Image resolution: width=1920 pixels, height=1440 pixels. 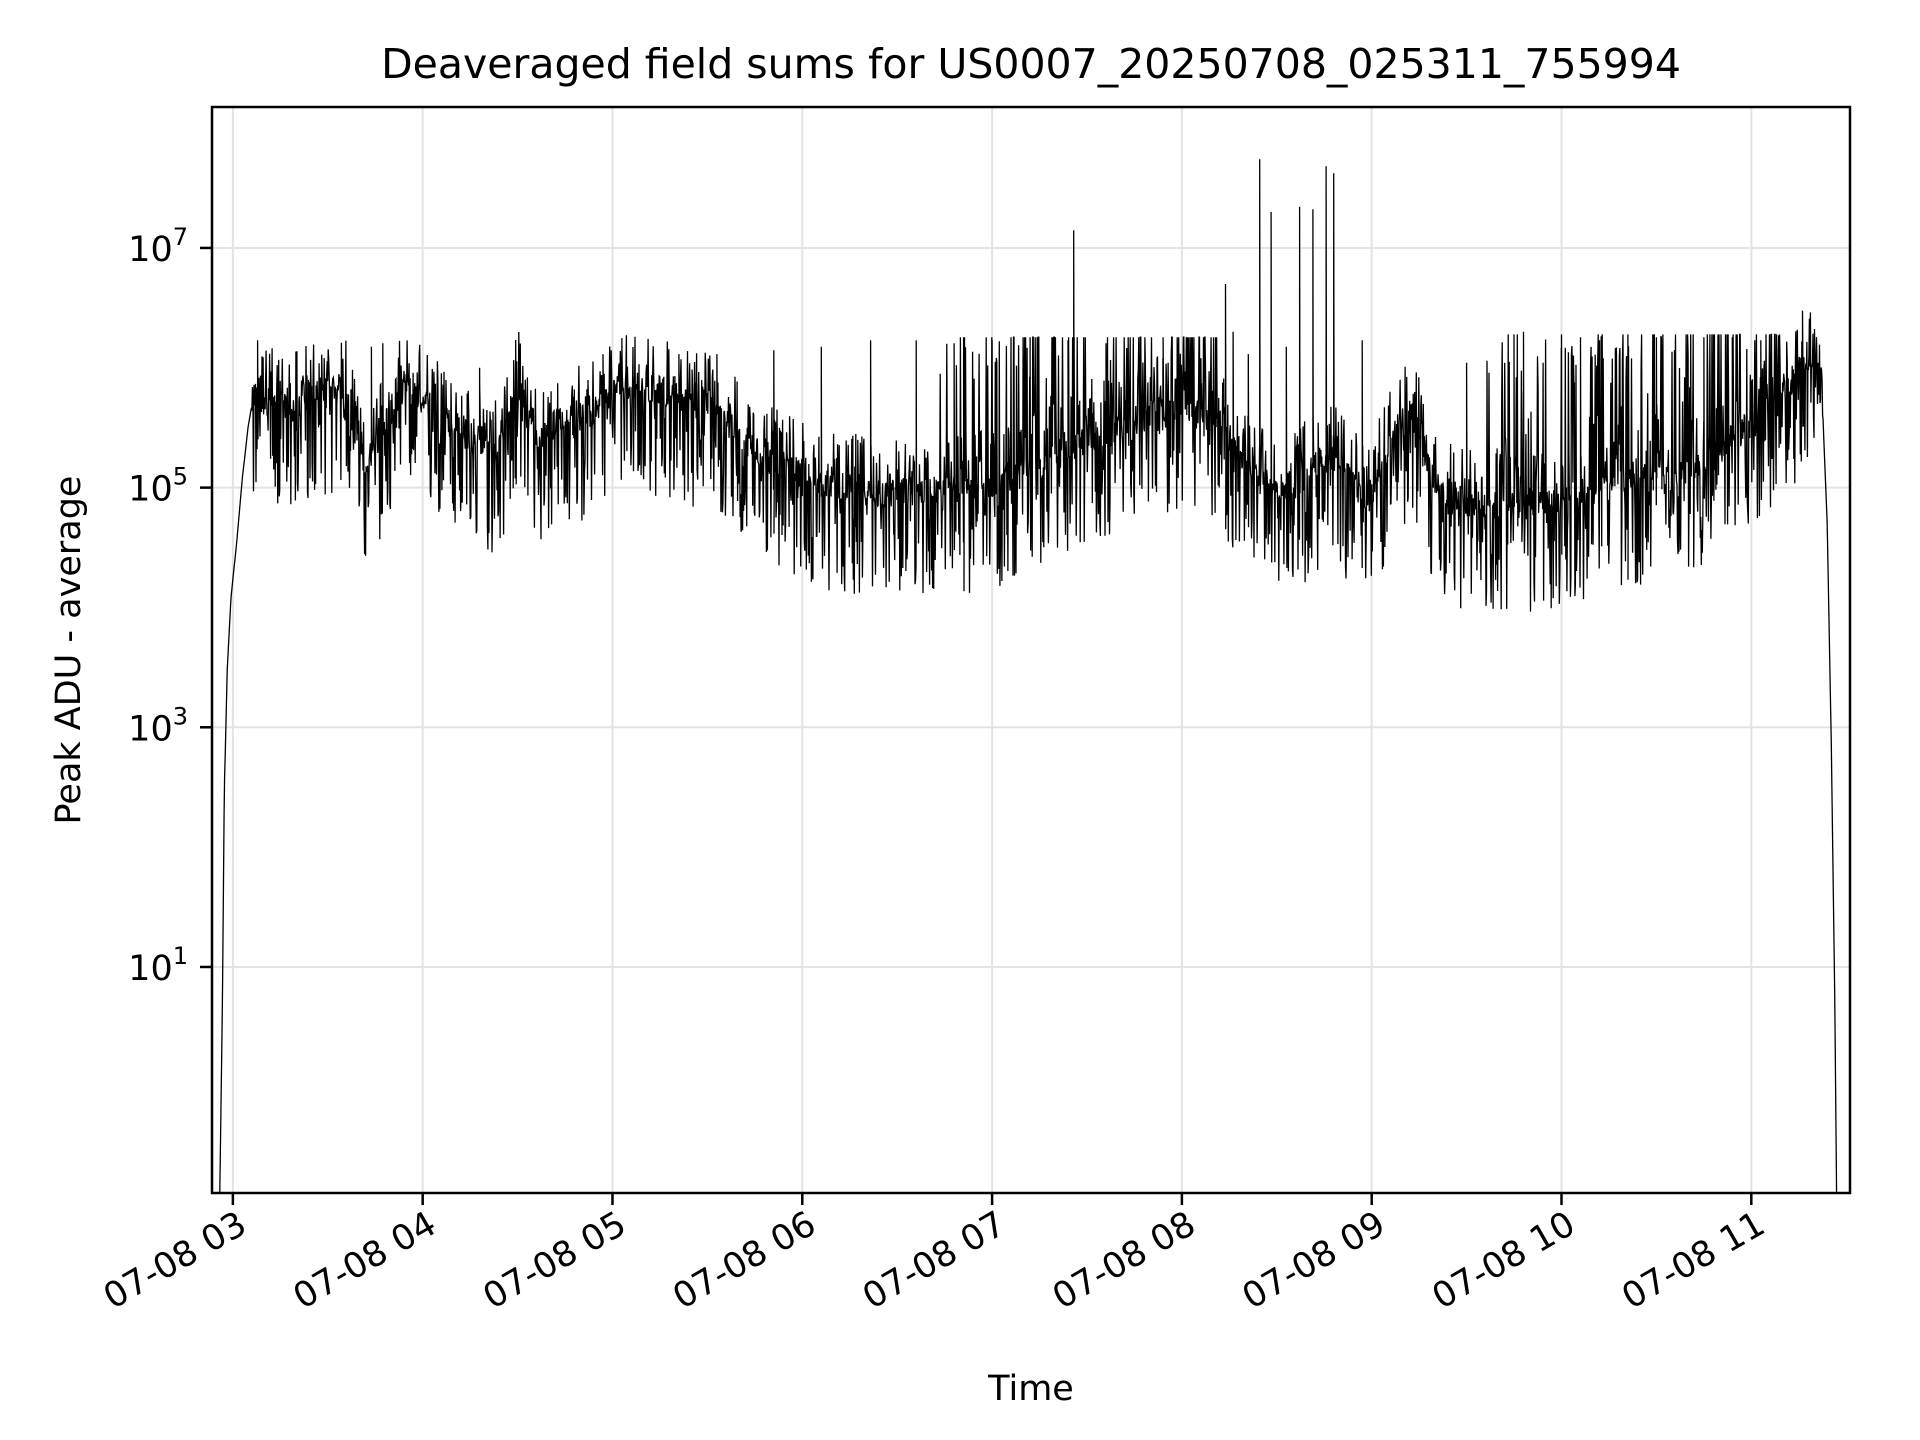 I want to click on y-tick-exponent: 1, so click(x=180, y=956).